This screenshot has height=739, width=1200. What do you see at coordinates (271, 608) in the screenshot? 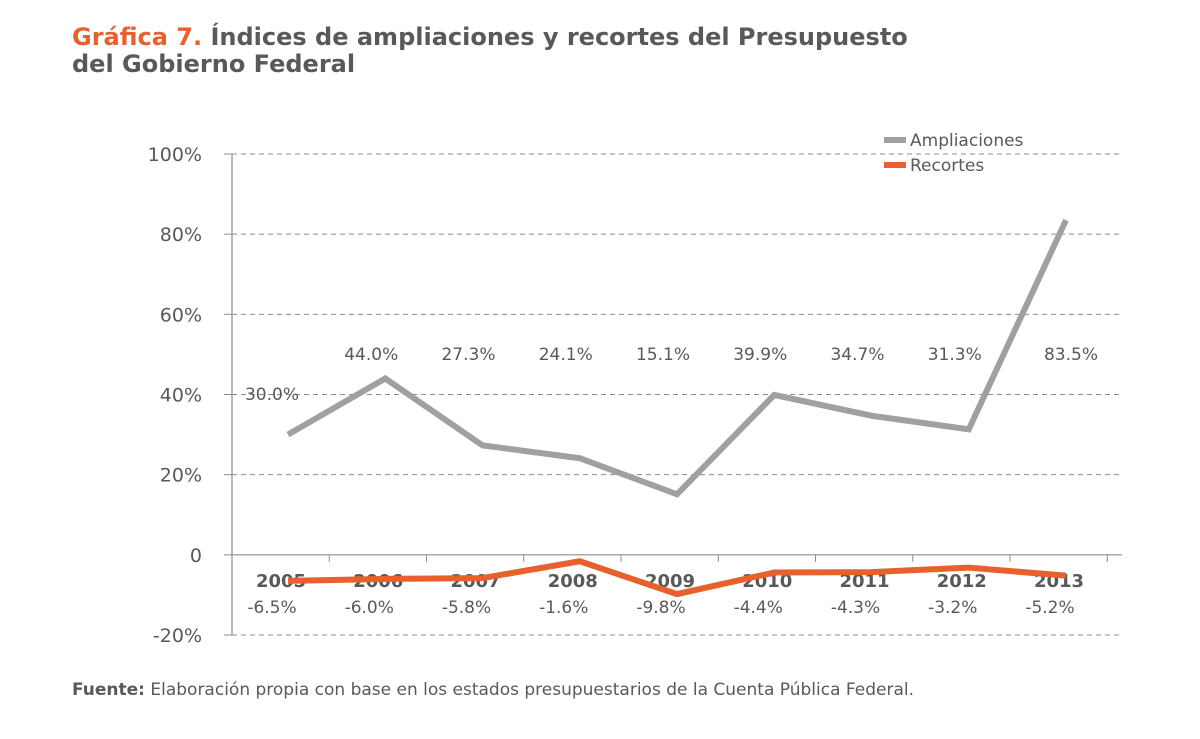
I see `data-label-recortes: -6.5%` at bounding box center [271, 608].